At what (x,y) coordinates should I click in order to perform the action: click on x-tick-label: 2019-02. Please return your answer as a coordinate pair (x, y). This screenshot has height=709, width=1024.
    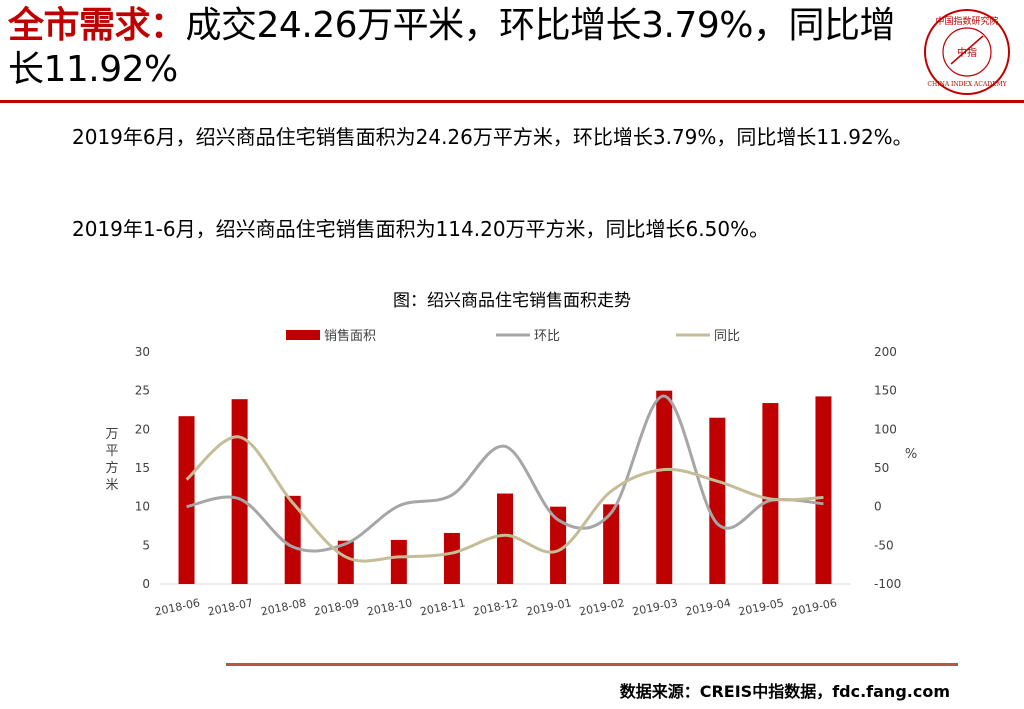
    Looking at the image, I should click on (602, 607).